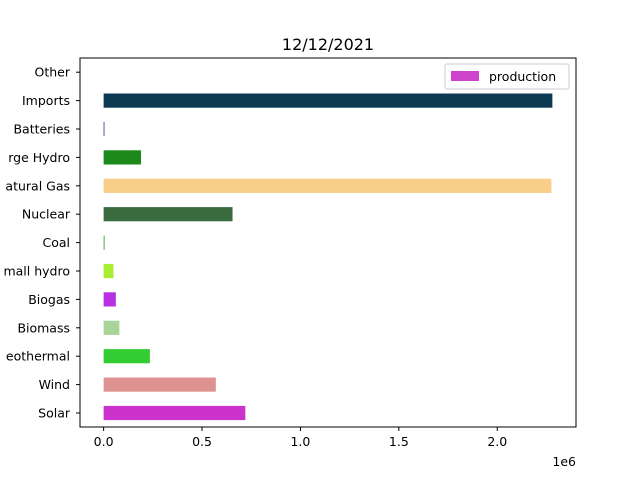 The width and height of the screenshot is (640, 480). I want to click on bar-wind, so click(159, 384).